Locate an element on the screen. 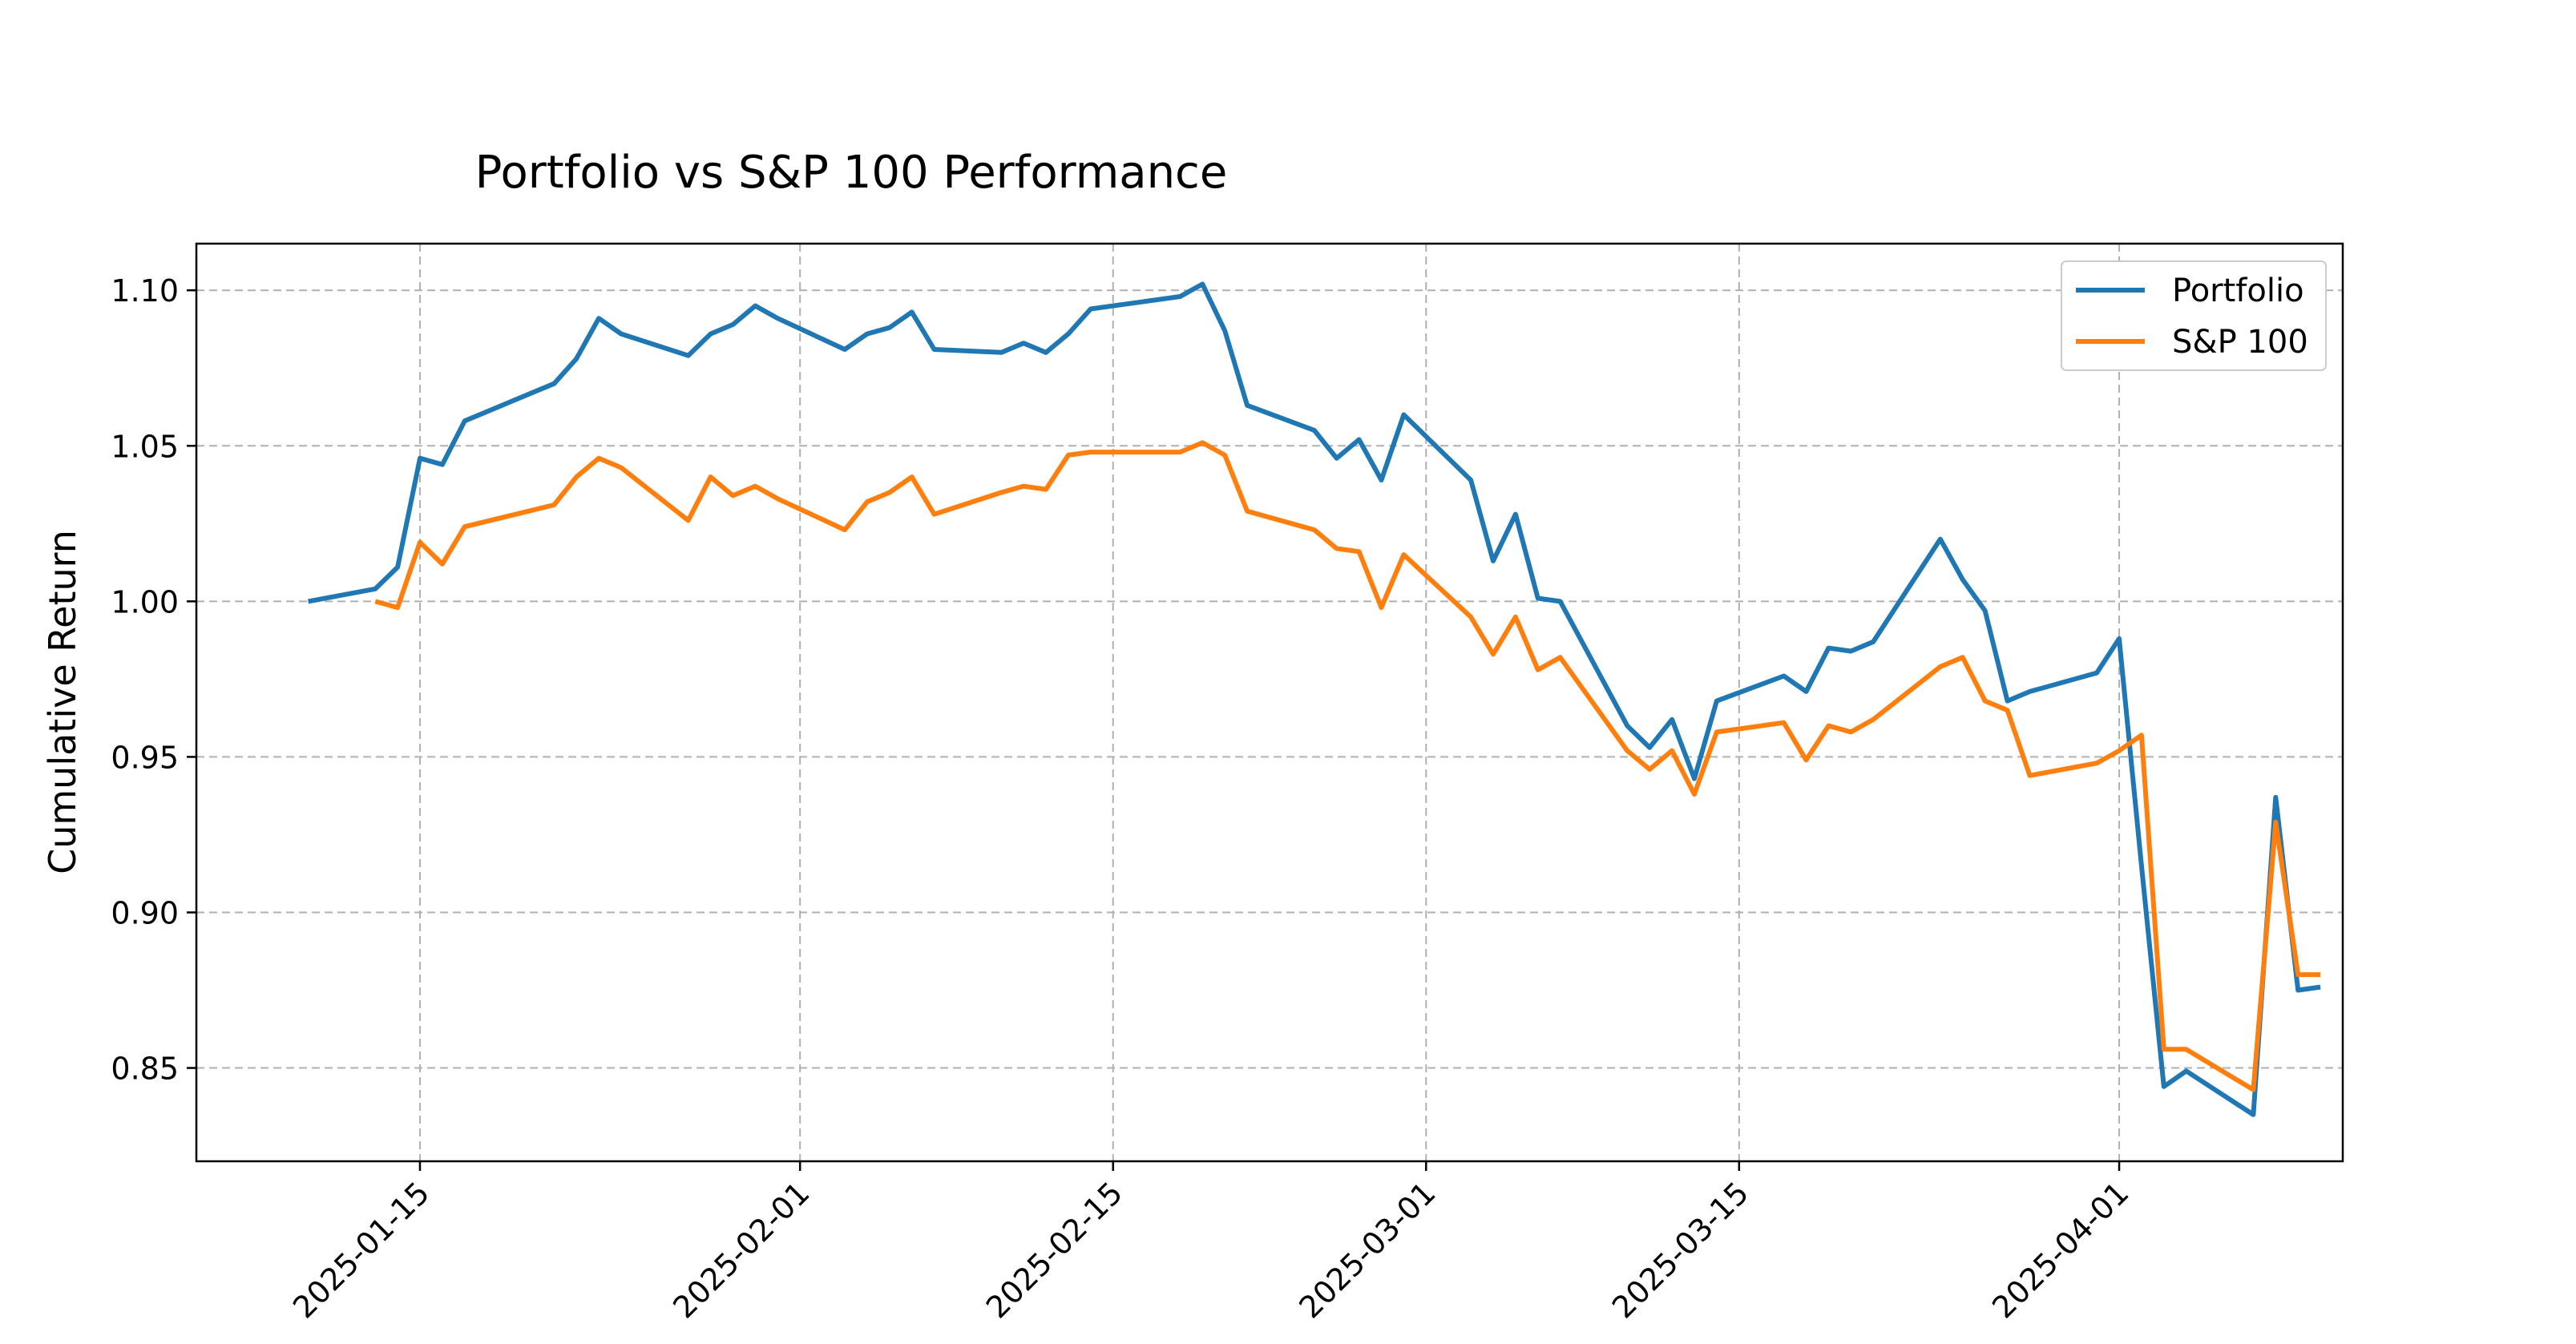  x-tick-label: 2025-02-01 is located at coordinates (741, 1250).